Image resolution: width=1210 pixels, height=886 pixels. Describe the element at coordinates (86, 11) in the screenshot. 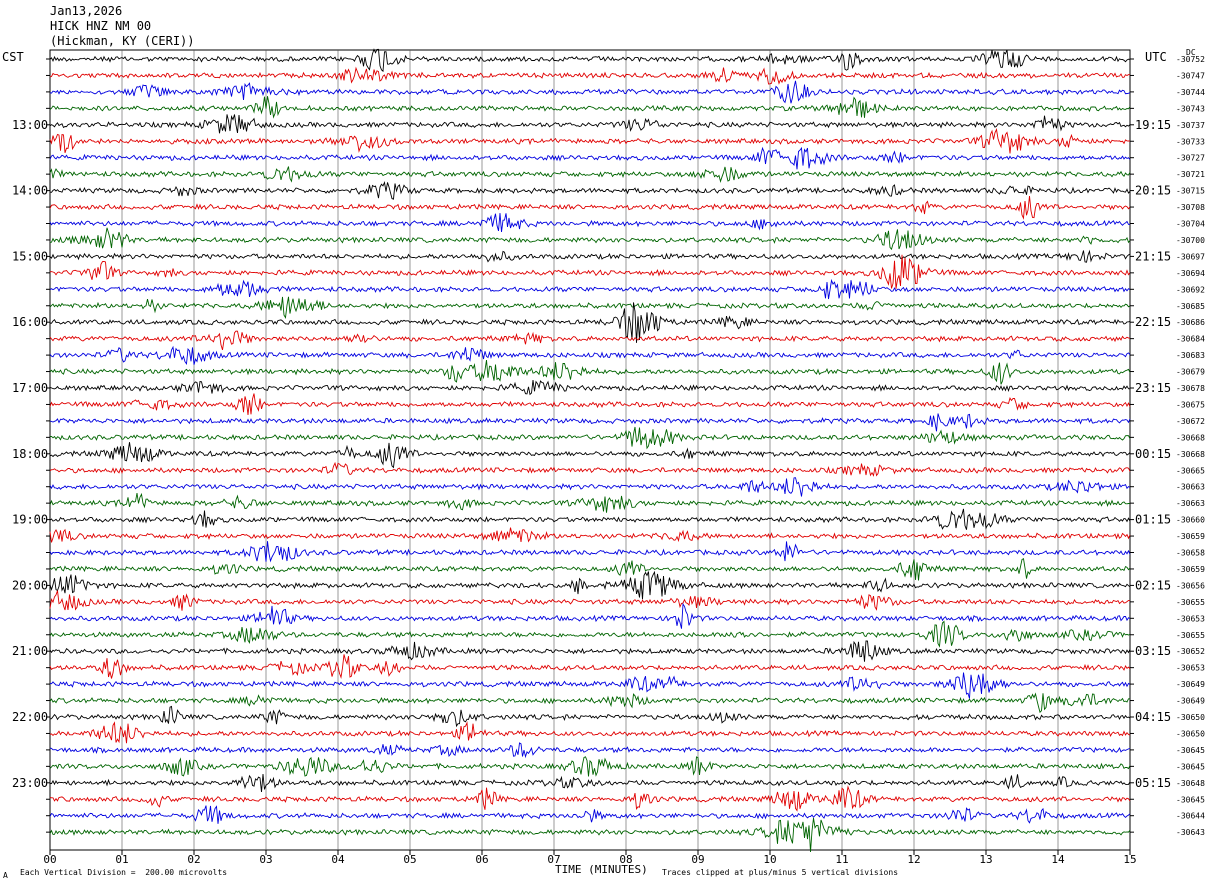

I see `date-label: Jan13,2026` at that location.